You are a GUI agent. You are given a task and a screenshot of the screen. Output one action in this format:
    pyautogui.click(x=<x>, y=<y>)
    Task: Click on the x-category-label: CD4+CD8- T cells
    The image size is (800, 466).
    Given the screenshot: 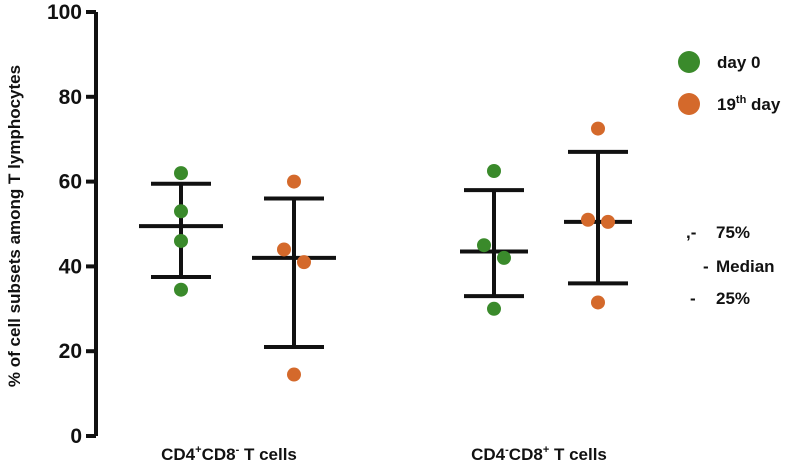 What is the action you would take?
    pyautogui.click(x=229, y=454)
    